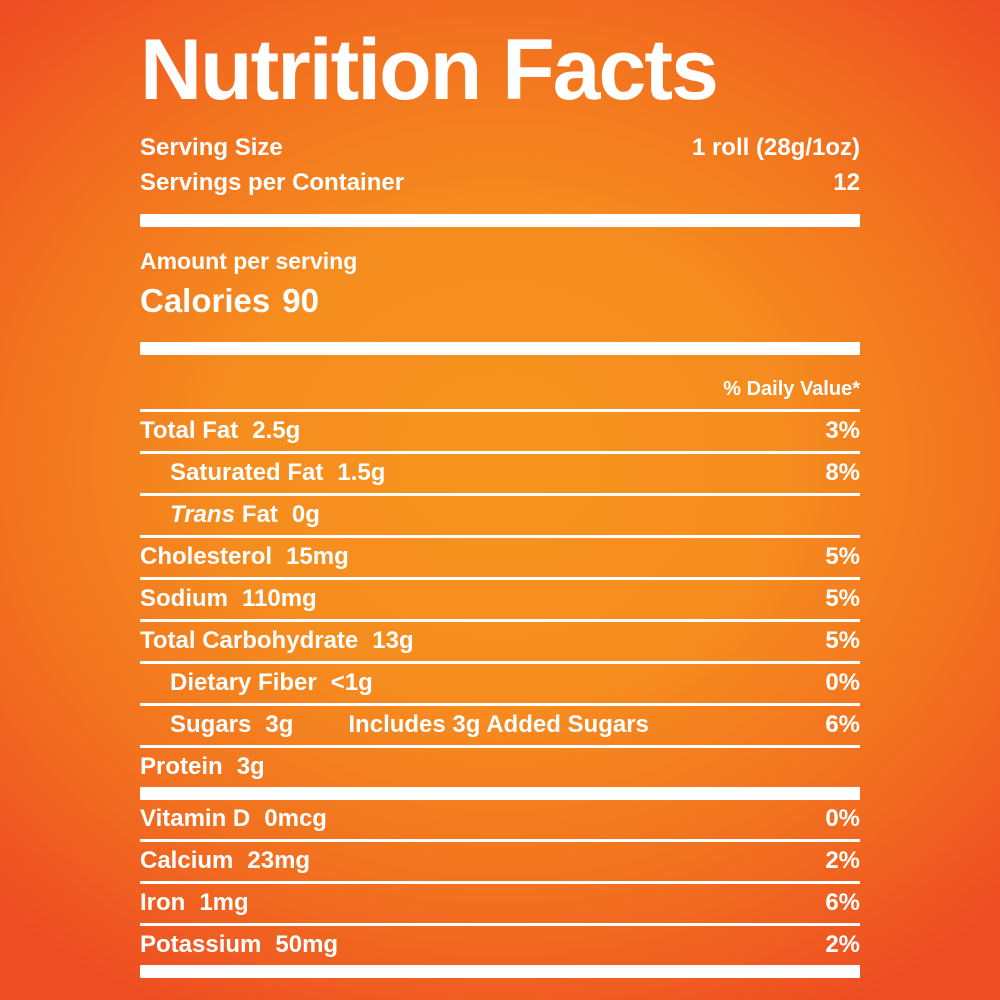 This screenshot has width=1000, height=1000. Describe the element at coordinates (295, 819) in the screenshot. I see `vitamin-amount: 0mcg` at that location.